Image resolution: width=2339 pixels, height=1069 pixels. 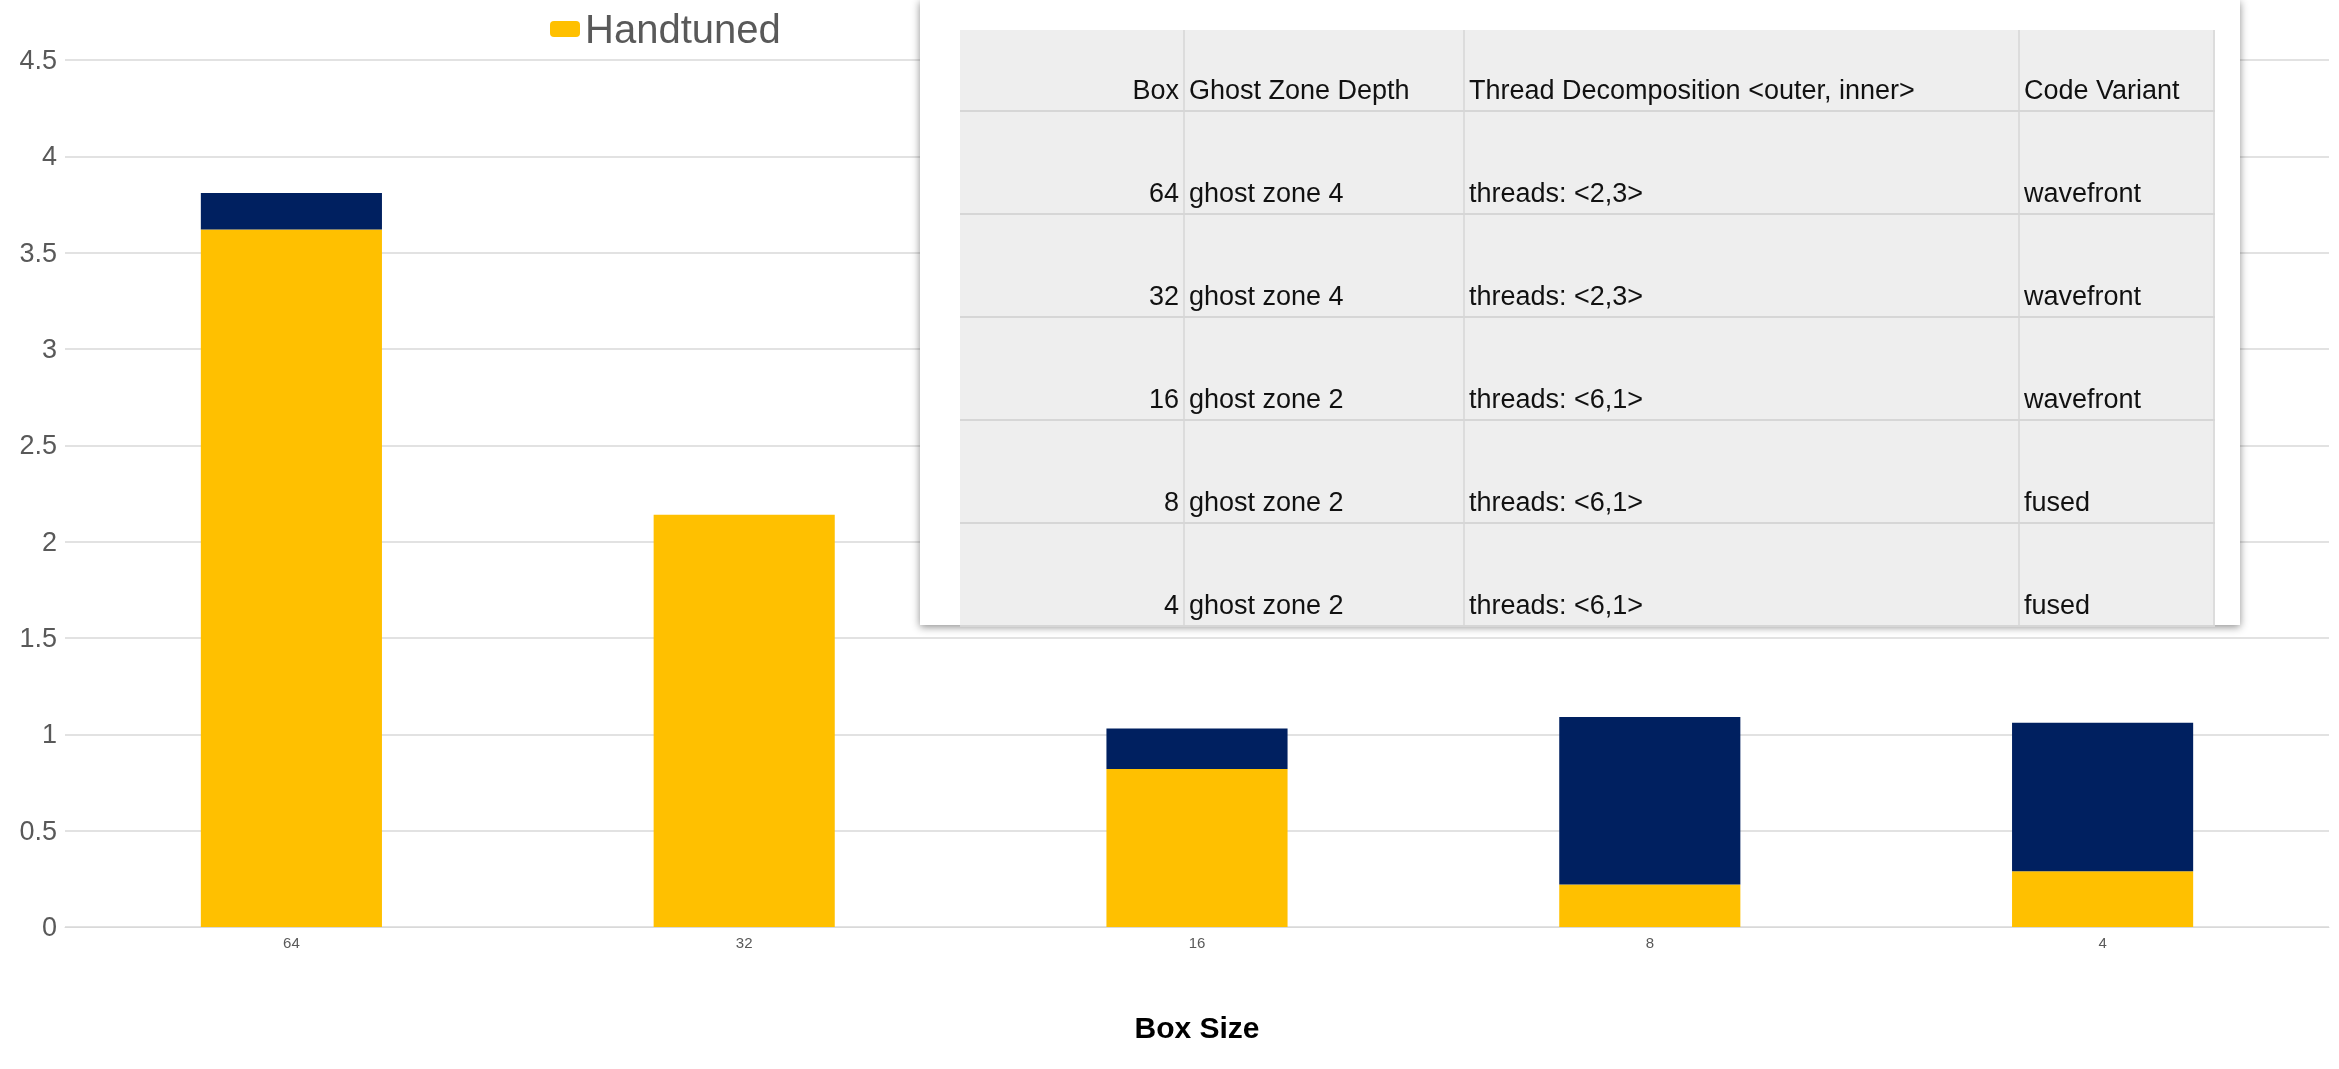 I want to click on y-tick-label: 3, so click(x=49, y=349).